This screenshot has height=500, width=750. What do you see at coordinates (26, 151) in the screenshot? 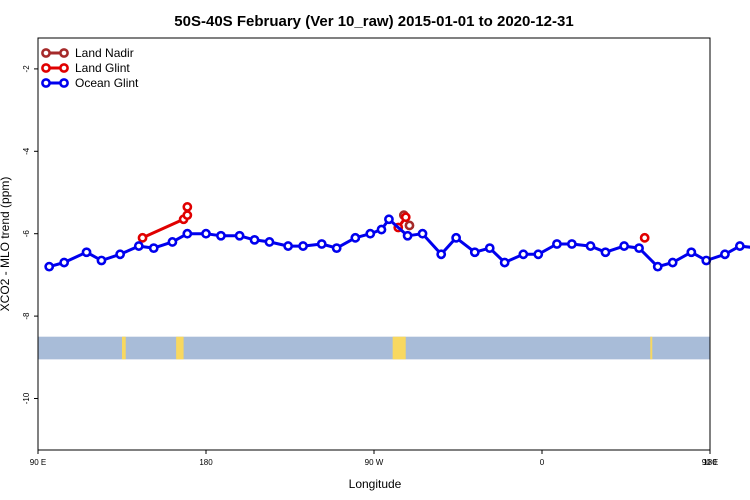
I see `y-tick-label-1: -4` at bounding box center [26, 151].